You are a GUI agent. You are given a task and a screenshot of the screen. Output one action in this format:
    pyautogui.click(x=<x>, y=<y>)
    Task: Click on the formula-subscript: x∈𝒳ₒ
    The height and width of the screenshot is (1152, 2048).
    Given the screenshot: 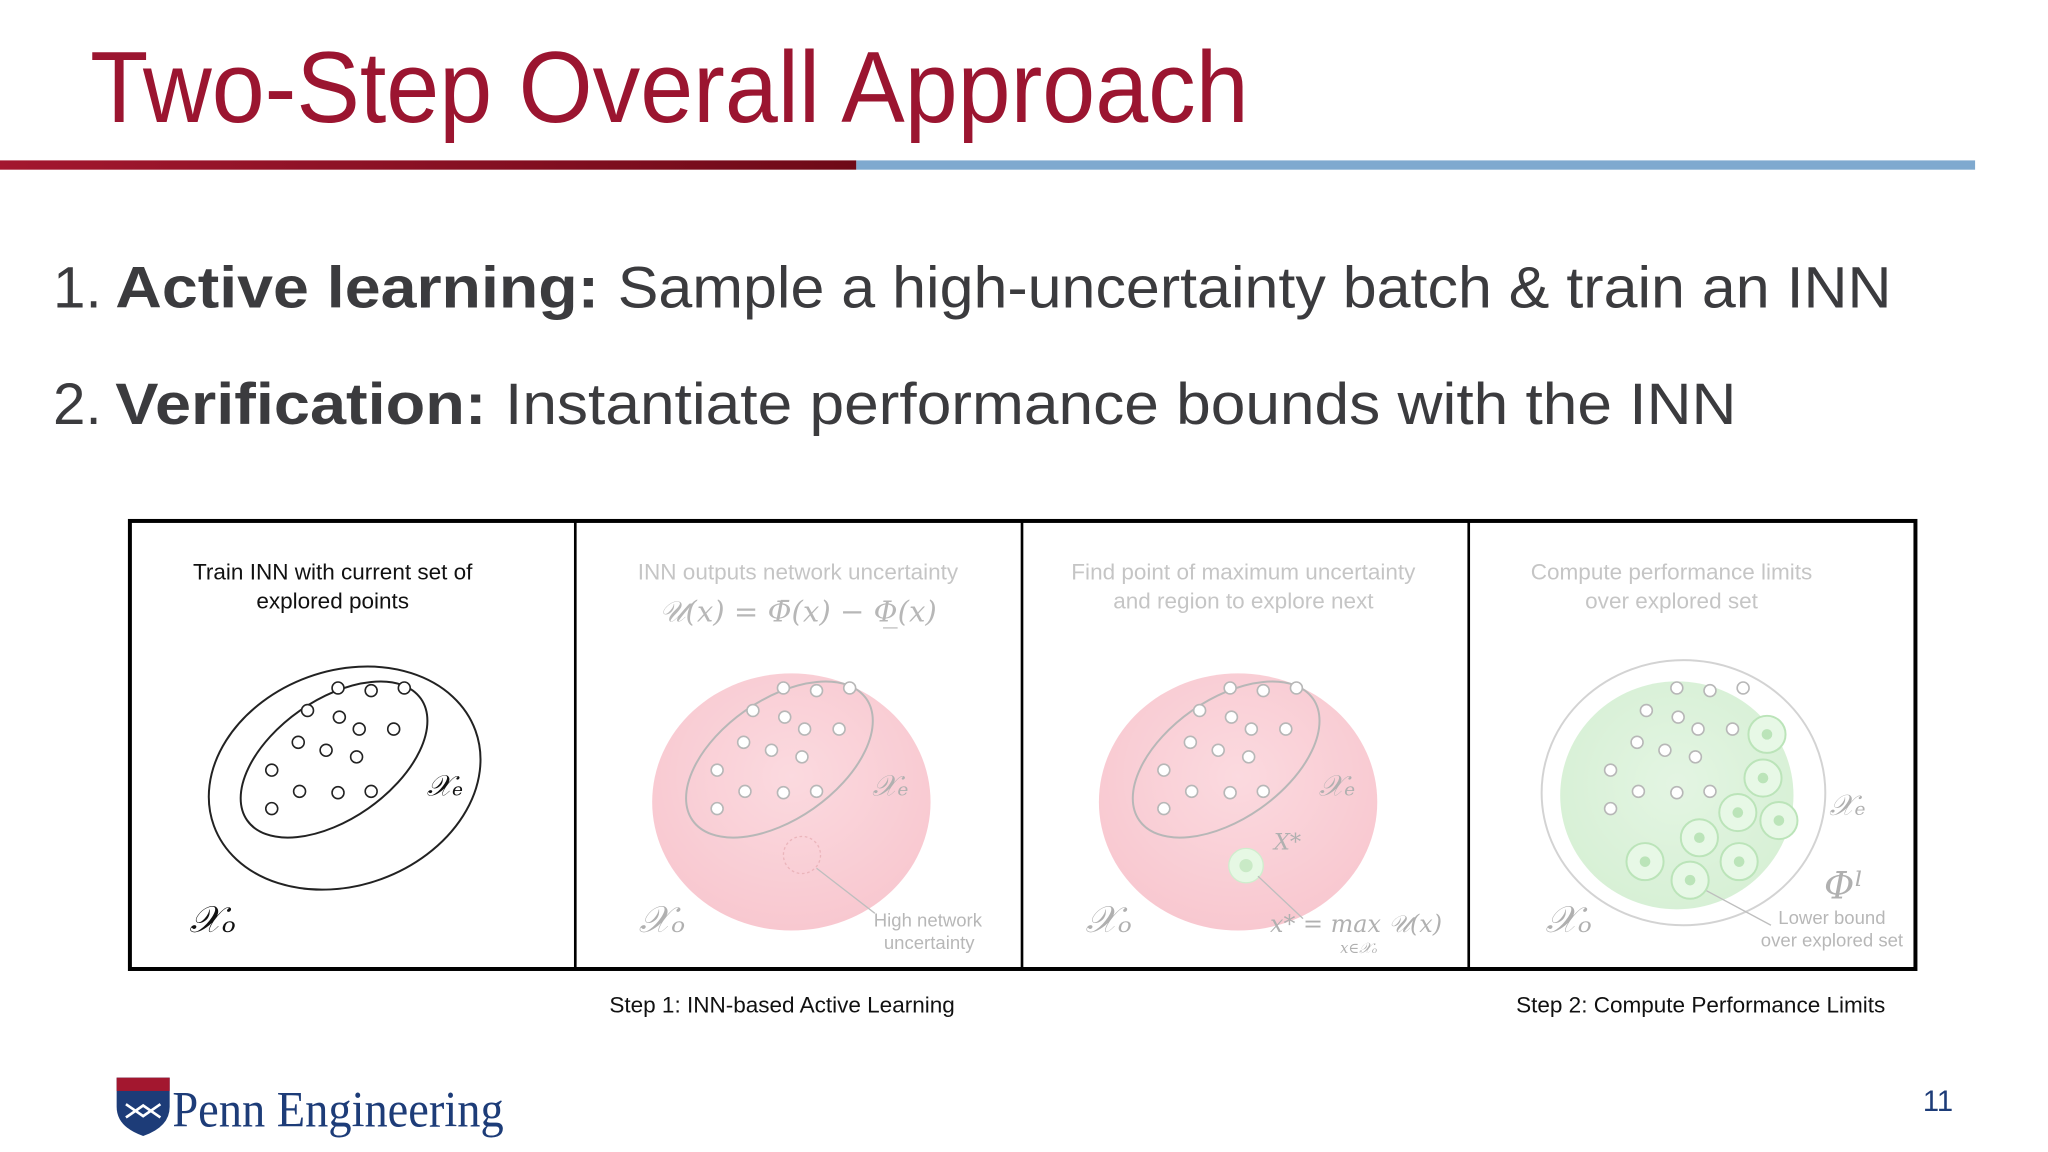 What is the action you would take?
    pyautogui.click(x=1359, y=948)
    